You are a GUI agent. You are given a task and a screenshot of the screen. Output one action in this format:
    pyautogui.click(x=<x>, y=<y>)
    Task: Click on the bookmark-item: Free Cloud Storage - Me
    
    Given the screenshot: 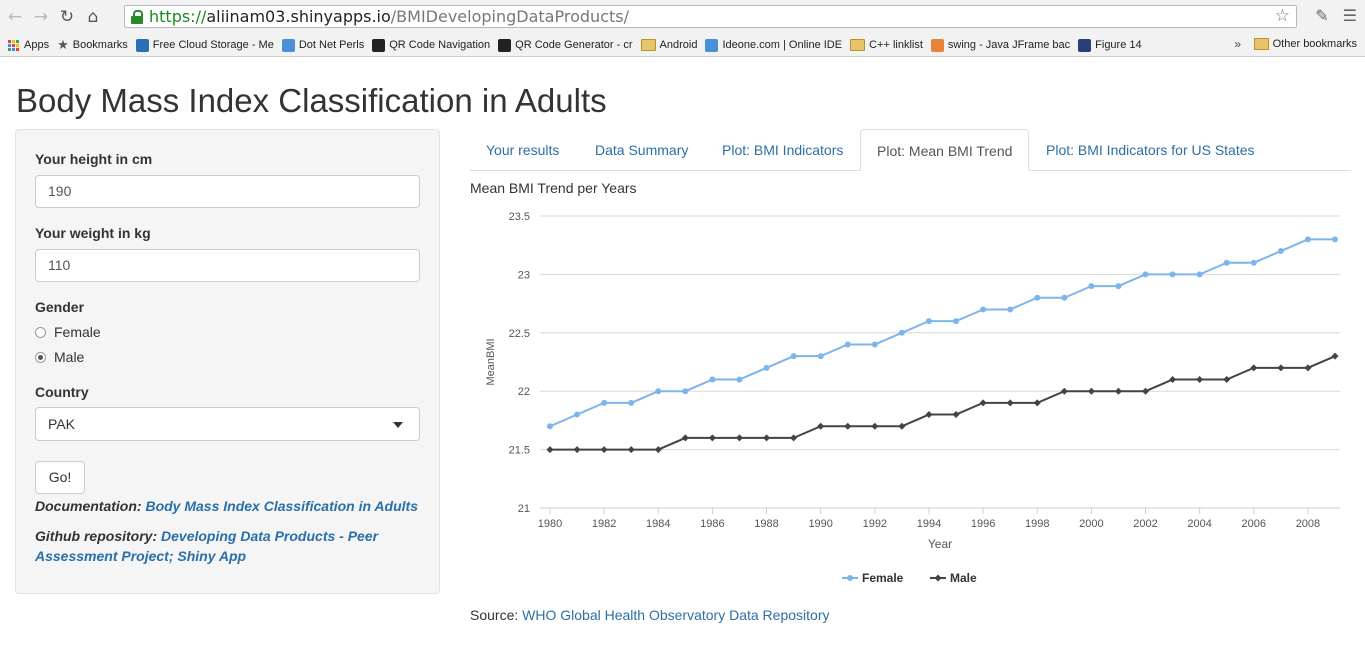 What is the action you would take?
    pyautogui.click(x=204, y=45)
    